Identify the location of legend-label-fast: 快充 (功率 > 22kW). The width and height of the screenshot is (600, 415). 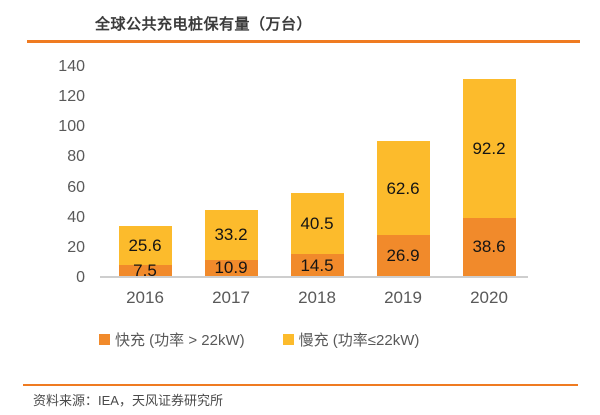
(180, 340).